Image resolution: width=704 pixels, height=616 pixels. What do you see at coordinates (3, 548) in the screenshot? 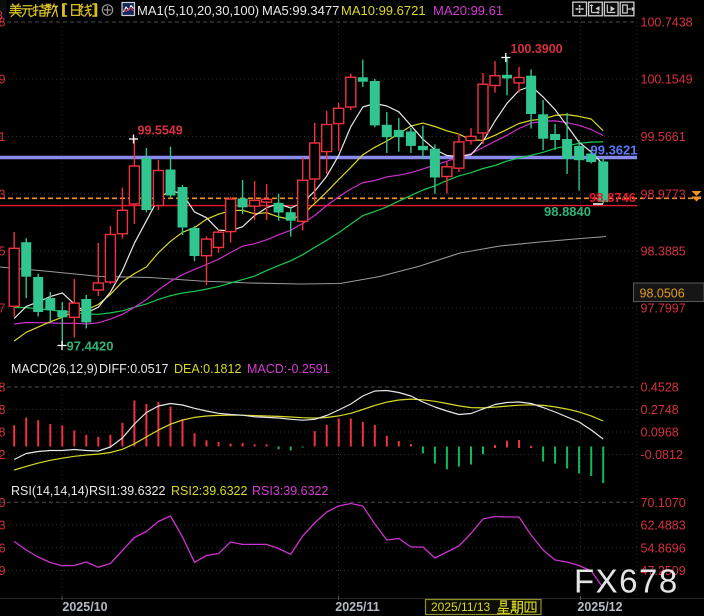
I see `svg-text: 6` at bounding box center [3, 548].